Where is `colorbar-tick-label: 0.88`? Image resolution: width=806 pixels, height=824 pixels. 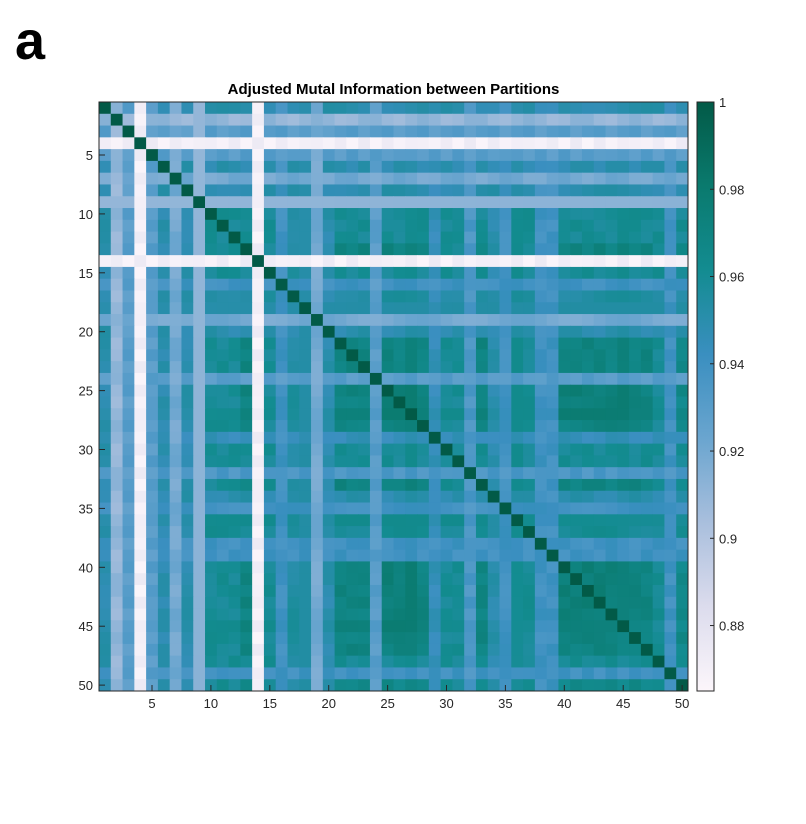
colorbar-tick-label: 0.88 is located at coordinates (731, 626).